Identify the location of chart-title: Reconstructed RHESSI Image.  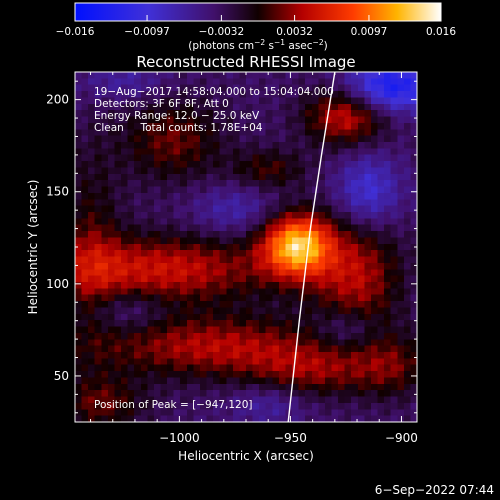
(245, 62).